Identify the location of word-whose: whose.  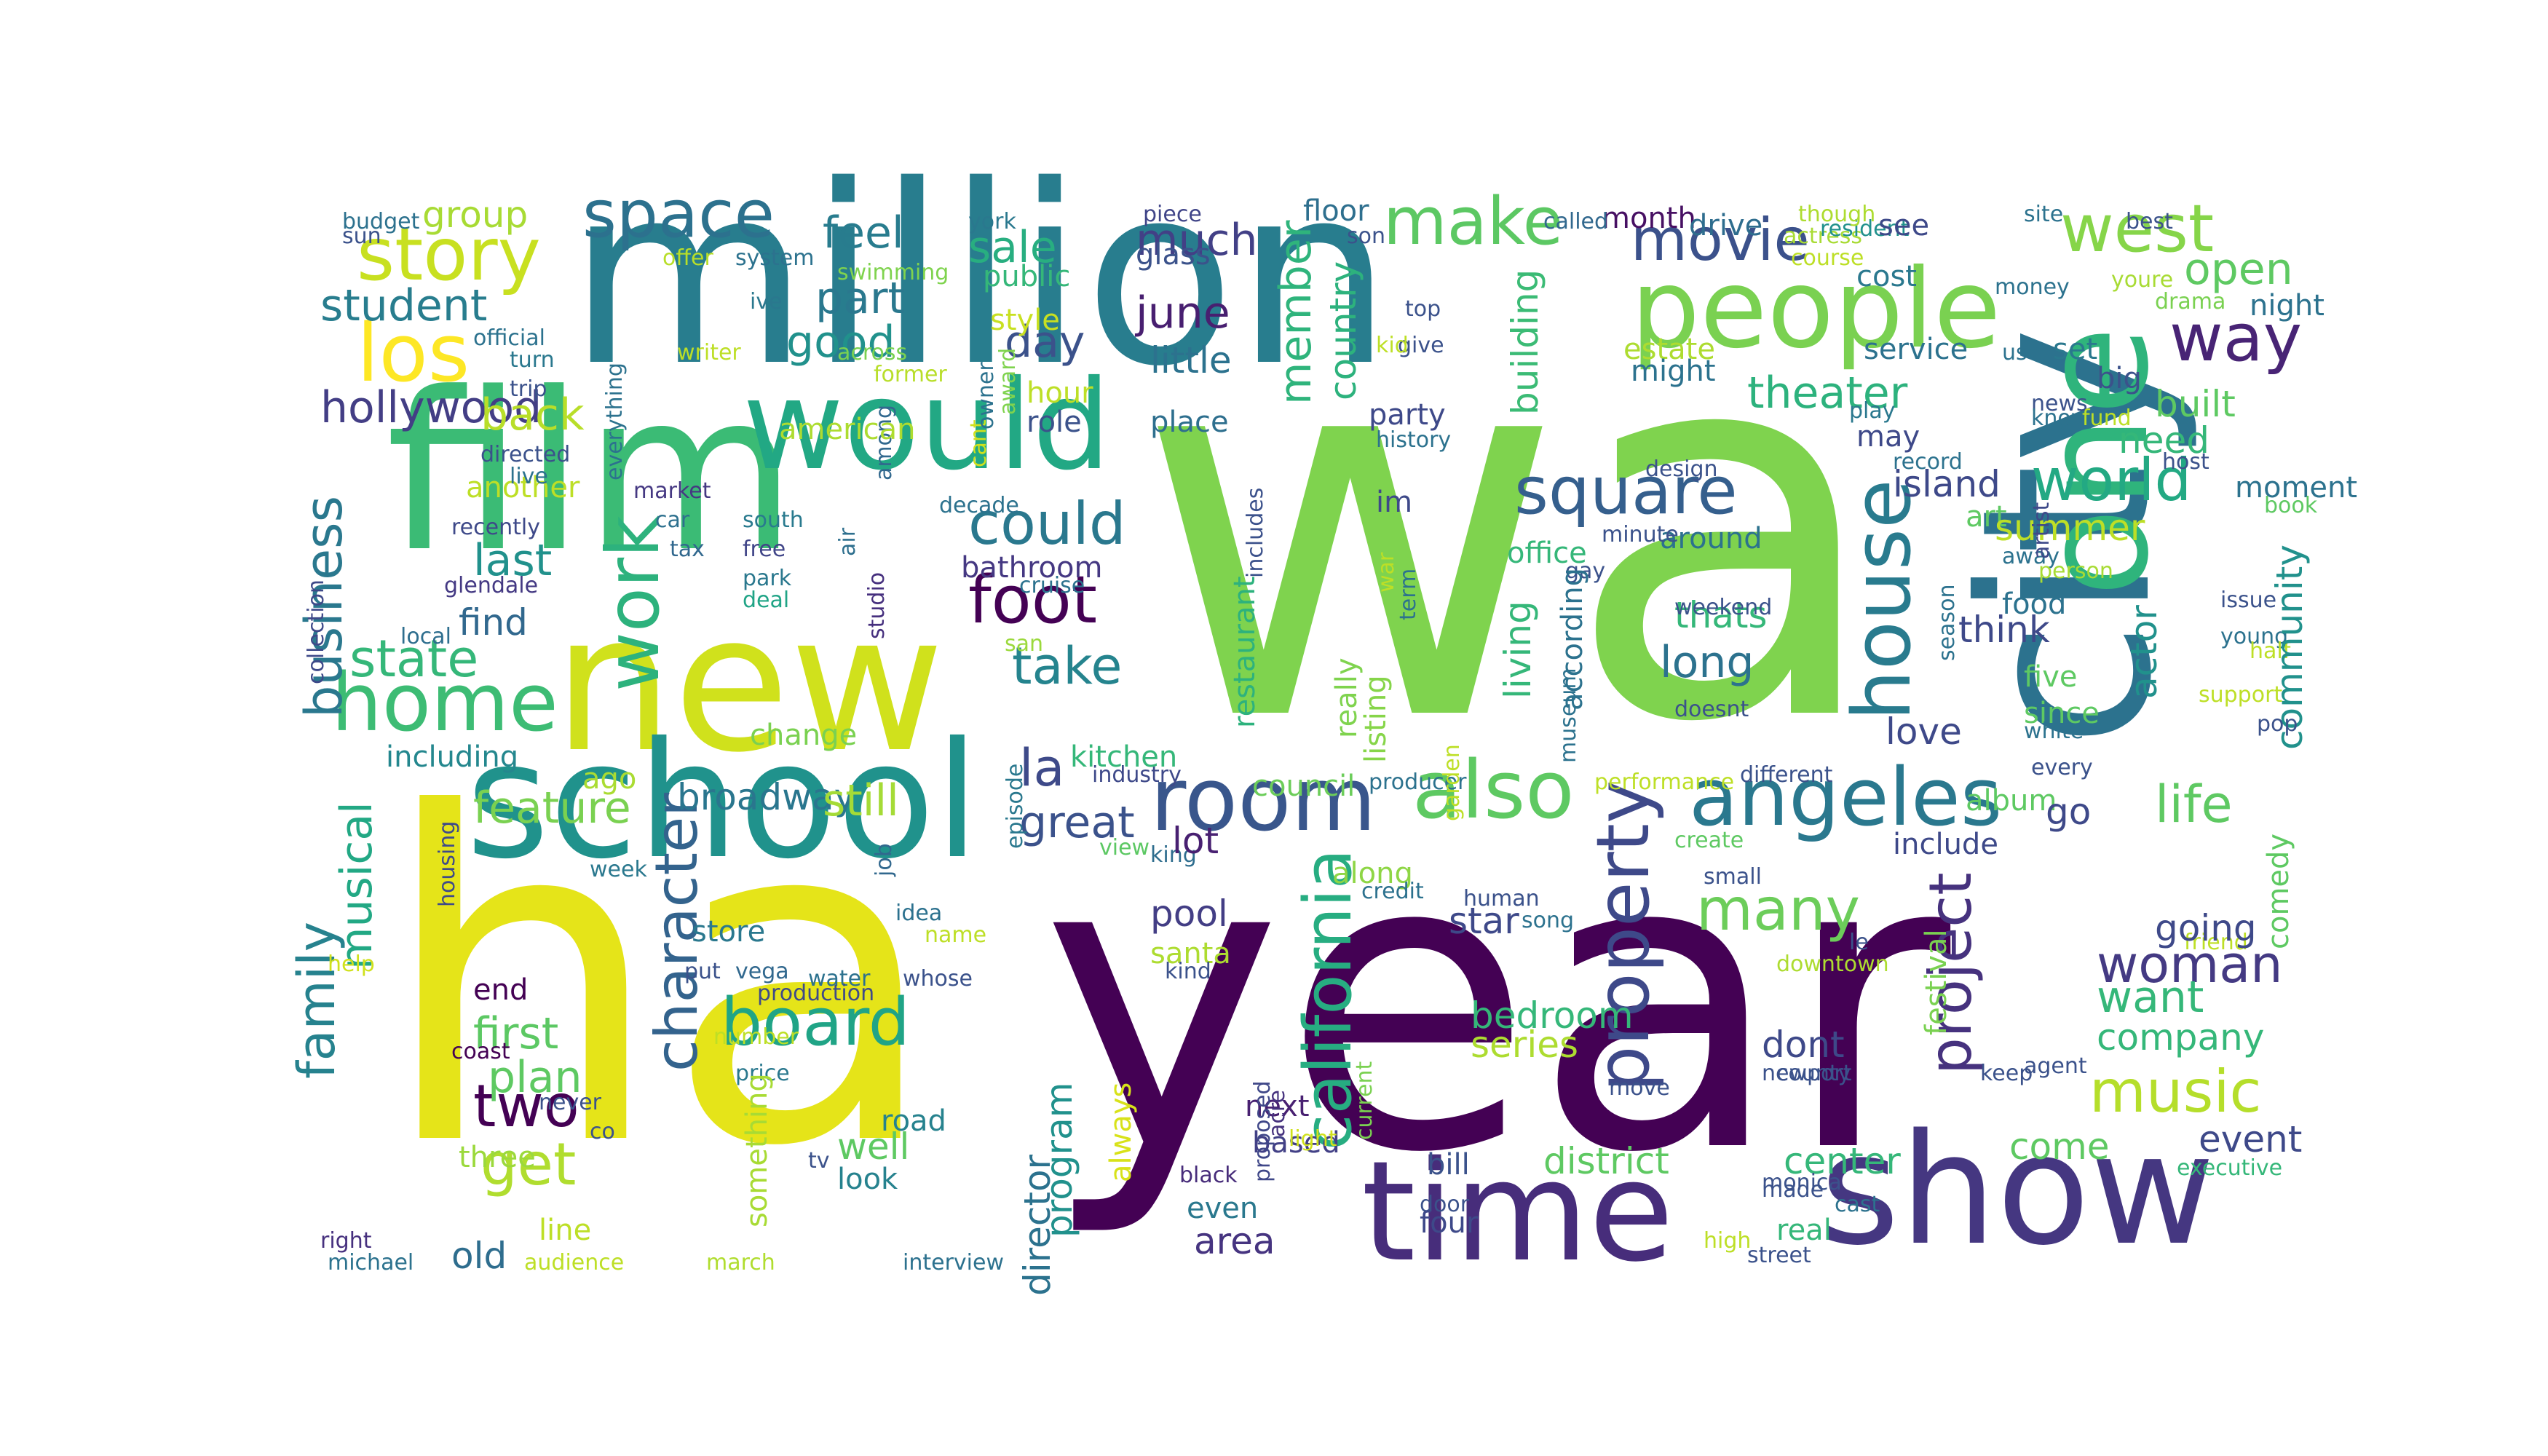
(938, 979).